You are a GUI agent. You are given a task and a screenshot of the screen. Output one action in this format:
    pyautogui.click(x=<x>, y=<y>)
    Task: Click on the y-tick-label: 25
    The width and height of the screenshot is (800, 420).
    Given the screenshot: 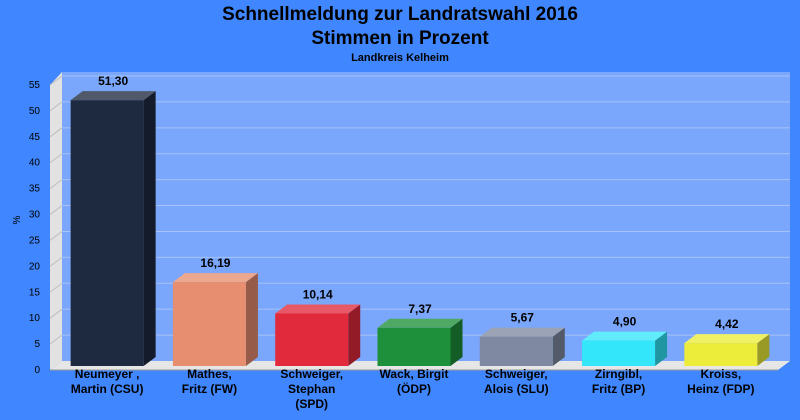 What is the action you would take?
    pyautogui.click(x=35, y=240)
    